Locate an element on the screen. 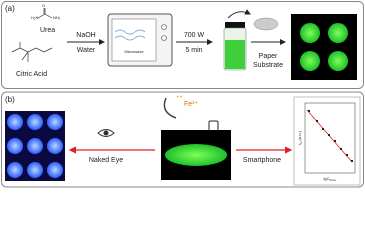  plot-axes is located at coordinates (330, 138).